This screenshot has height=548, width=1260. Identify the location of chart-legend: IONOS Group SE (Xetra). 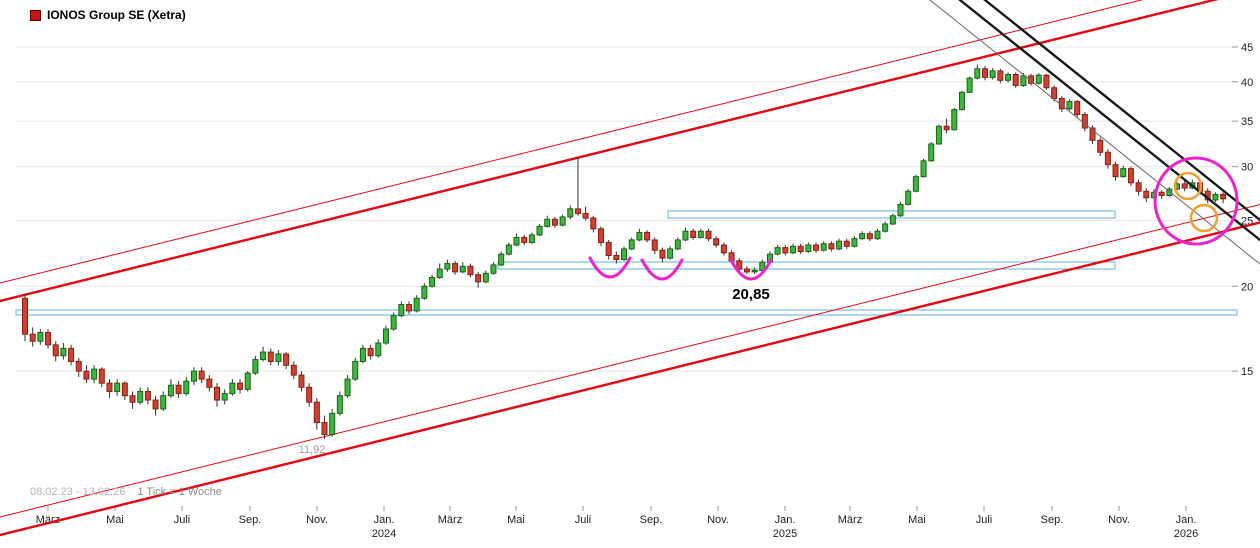
(108, 15).